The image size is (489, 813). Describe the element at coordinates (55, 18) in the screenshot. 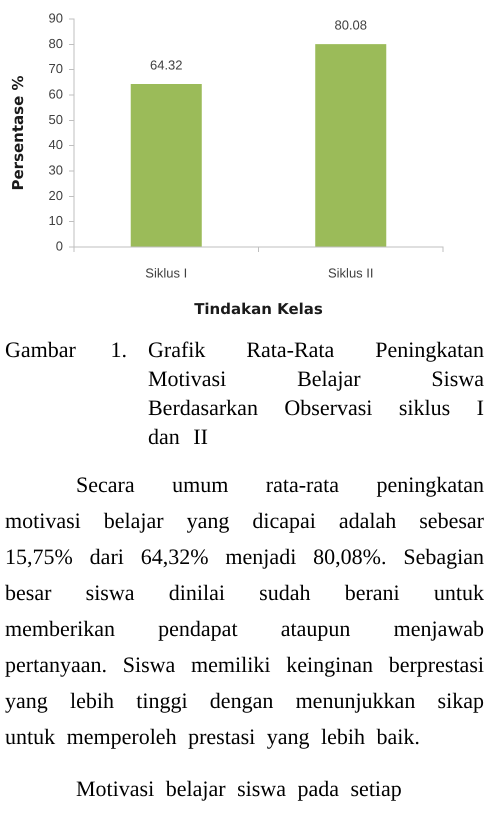

I see `y-tick-label: 90` at that location.